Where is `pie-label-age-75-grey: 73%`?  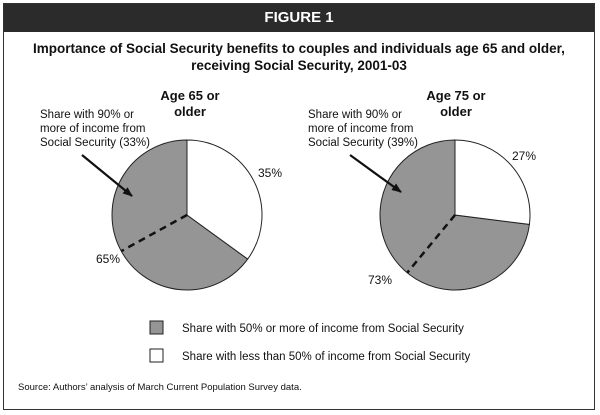 pie-label-age-75-grey: 73% is located at coordinates (380, 280).